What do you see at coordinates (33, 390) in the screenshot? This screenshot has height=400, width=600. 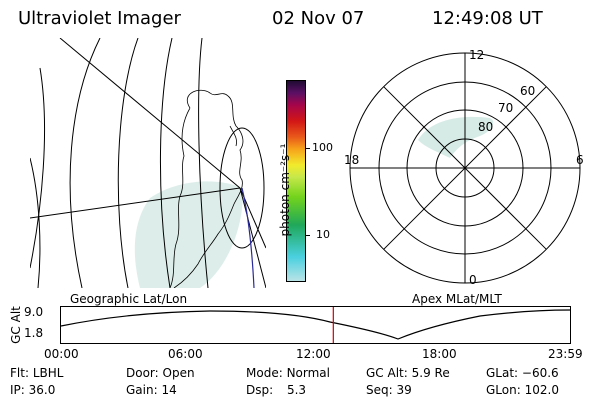 I see `status-ip: IP: 36.0` at bounding box center [33, 390].